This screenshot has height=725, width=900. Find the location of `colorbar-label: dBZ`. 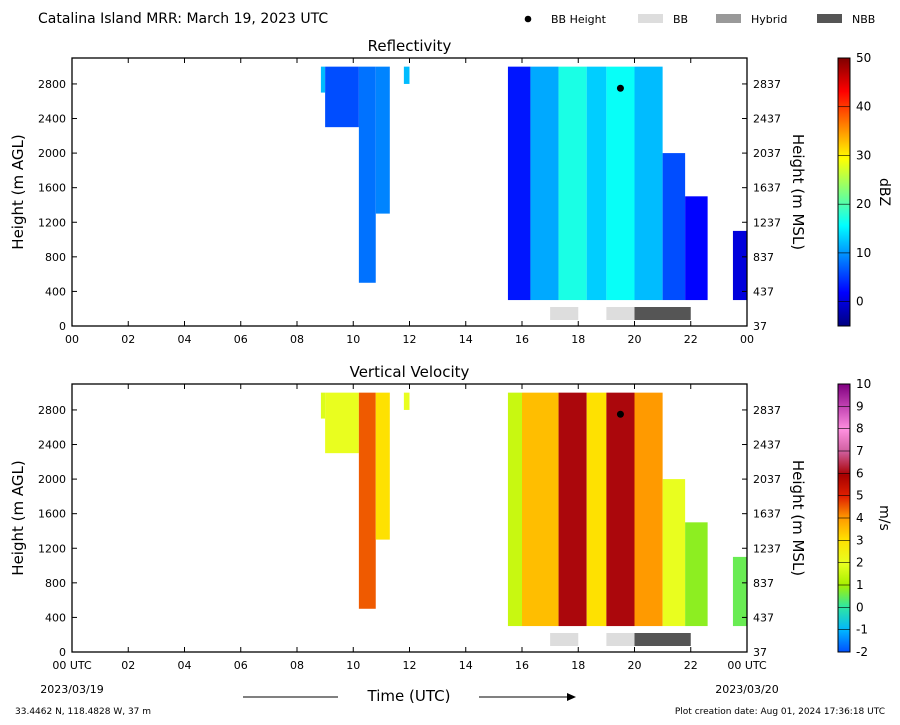

colorbar-label: dBZ is located at coordinates (884, 192).